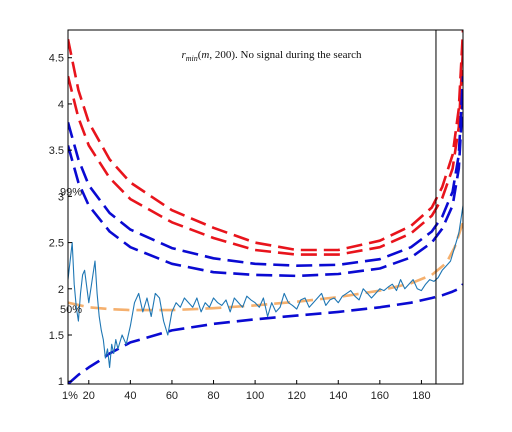 The width and height of the screenshot is (512, 432). I want to click on y-tick-label: 2.5, so click(56, 244).